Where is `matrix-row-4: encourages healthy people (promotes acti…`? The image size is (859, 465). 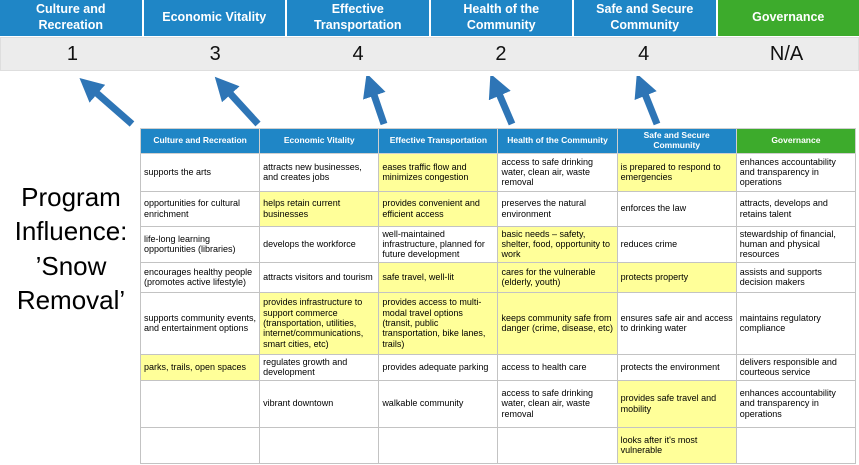
matrix-row-4: encourages healthy people (promotes acti… is located at coordinates (498, 277).